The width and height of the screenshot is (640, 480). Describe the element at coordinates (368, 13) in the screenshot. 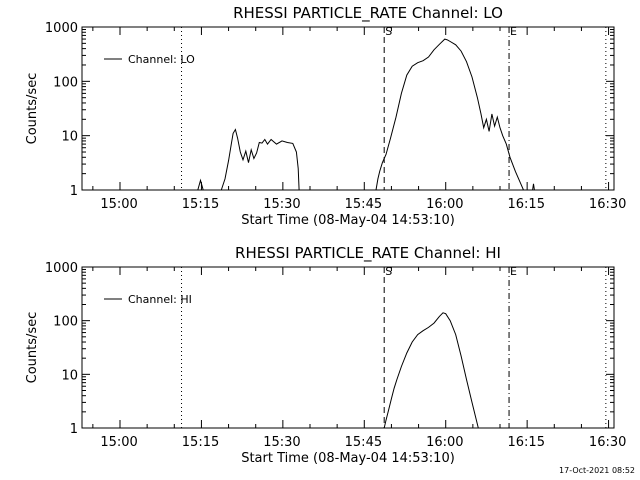

I see `chart-title: RHESSI PARTICLE_RATE Channel: LO` at that location.